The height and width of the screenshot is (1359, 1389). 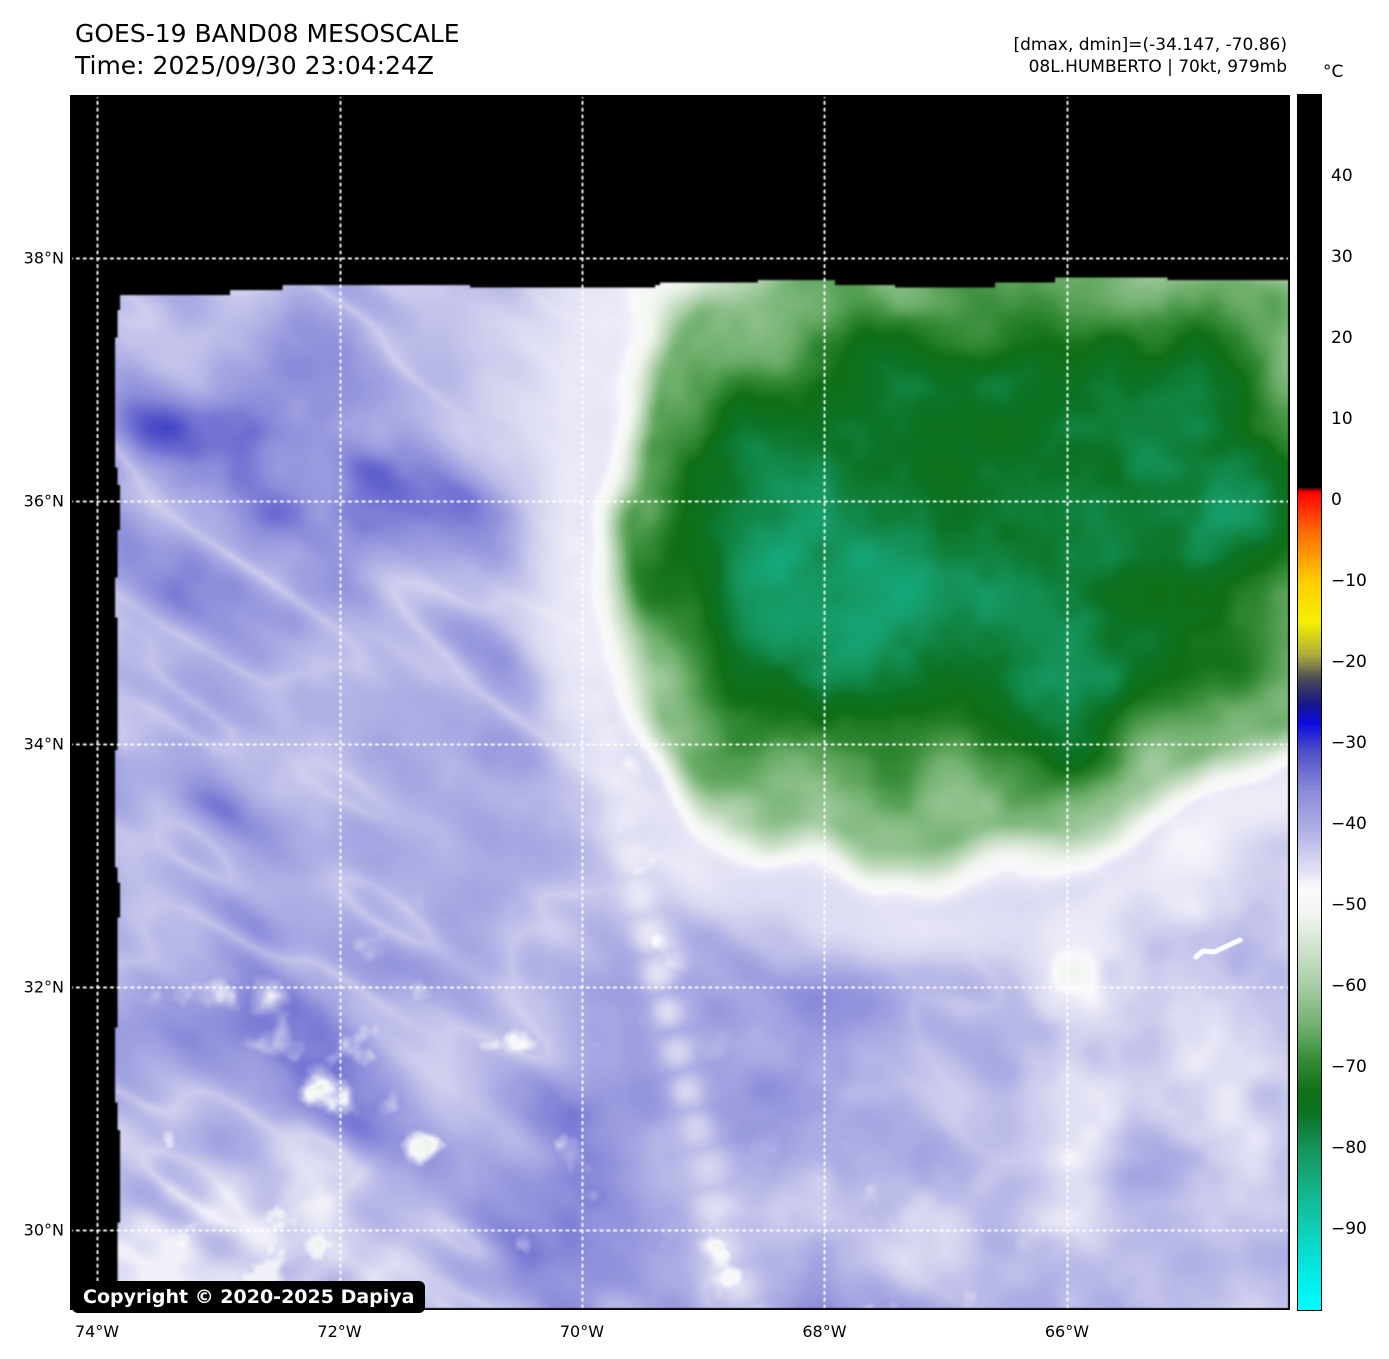 What do you see at coordinates (1349, 824) in the screenshot?
I see `colorbar-tick-label: −40` at bounding box center [1349, 824].